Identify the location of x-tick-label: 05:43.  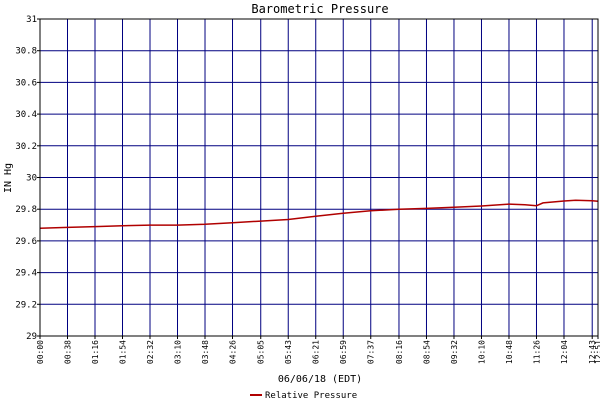
(288, 352).